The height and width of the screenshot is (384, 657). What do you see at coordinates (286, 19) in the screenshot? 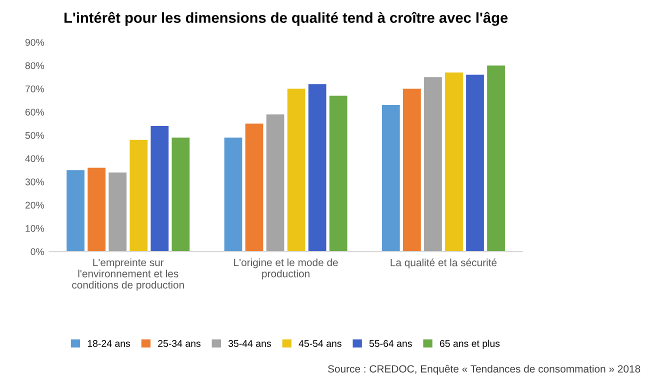
I see `chart-title: L'intérêt pour les dimensions de qualité tend à croître avec l'âge` at bounding box center [286, 19].